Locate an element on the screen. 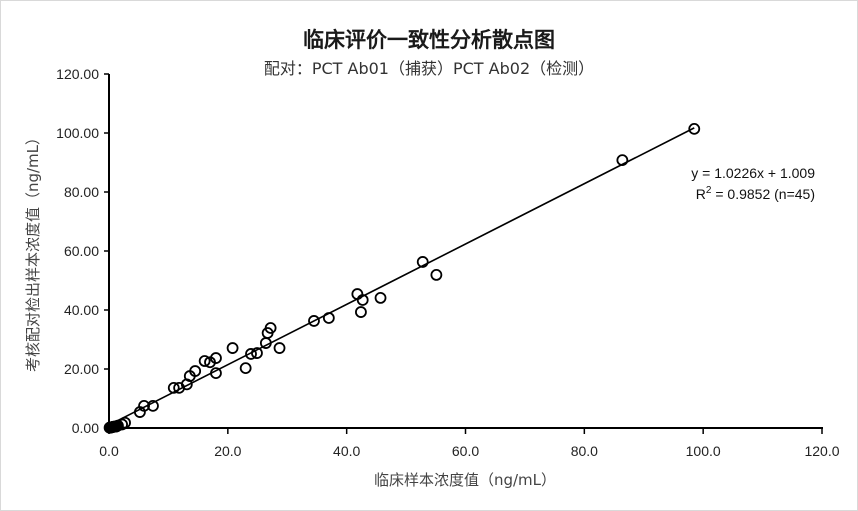 This screenshot has width=858, height=511. y-tick-label: 40.00 is located at coordinates (81, 310).